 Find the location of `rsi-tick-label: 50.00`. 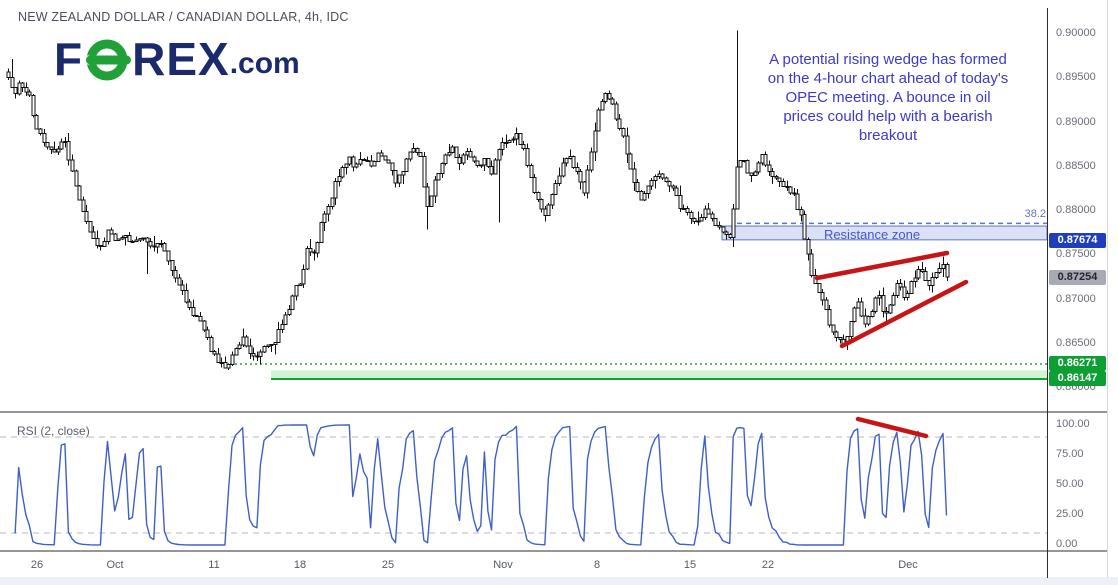

rsi-tick-label: 50.00 is located at coordinates (1070, 484).